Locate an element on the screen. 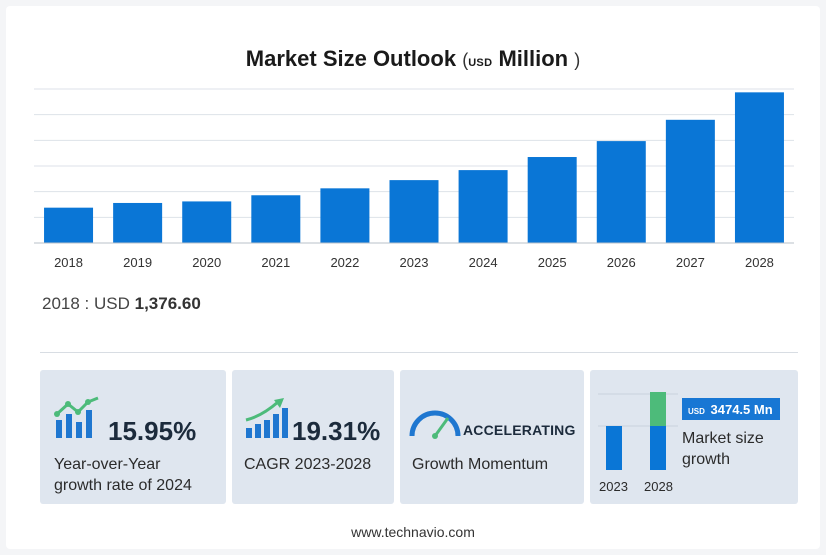 This screenshot has height=555, width=826. x-tick-label-2021: 2021 is located at coordinates (275, 262).